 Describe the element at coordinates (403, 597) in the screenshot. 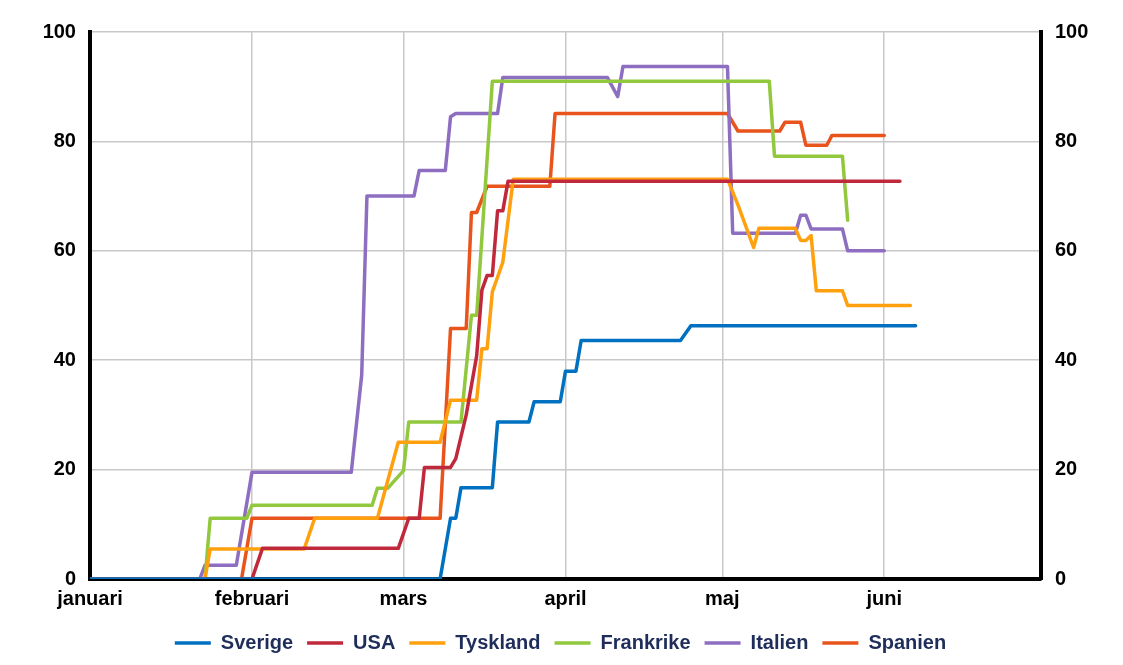

I see `x-tick-label: mars` at that location.